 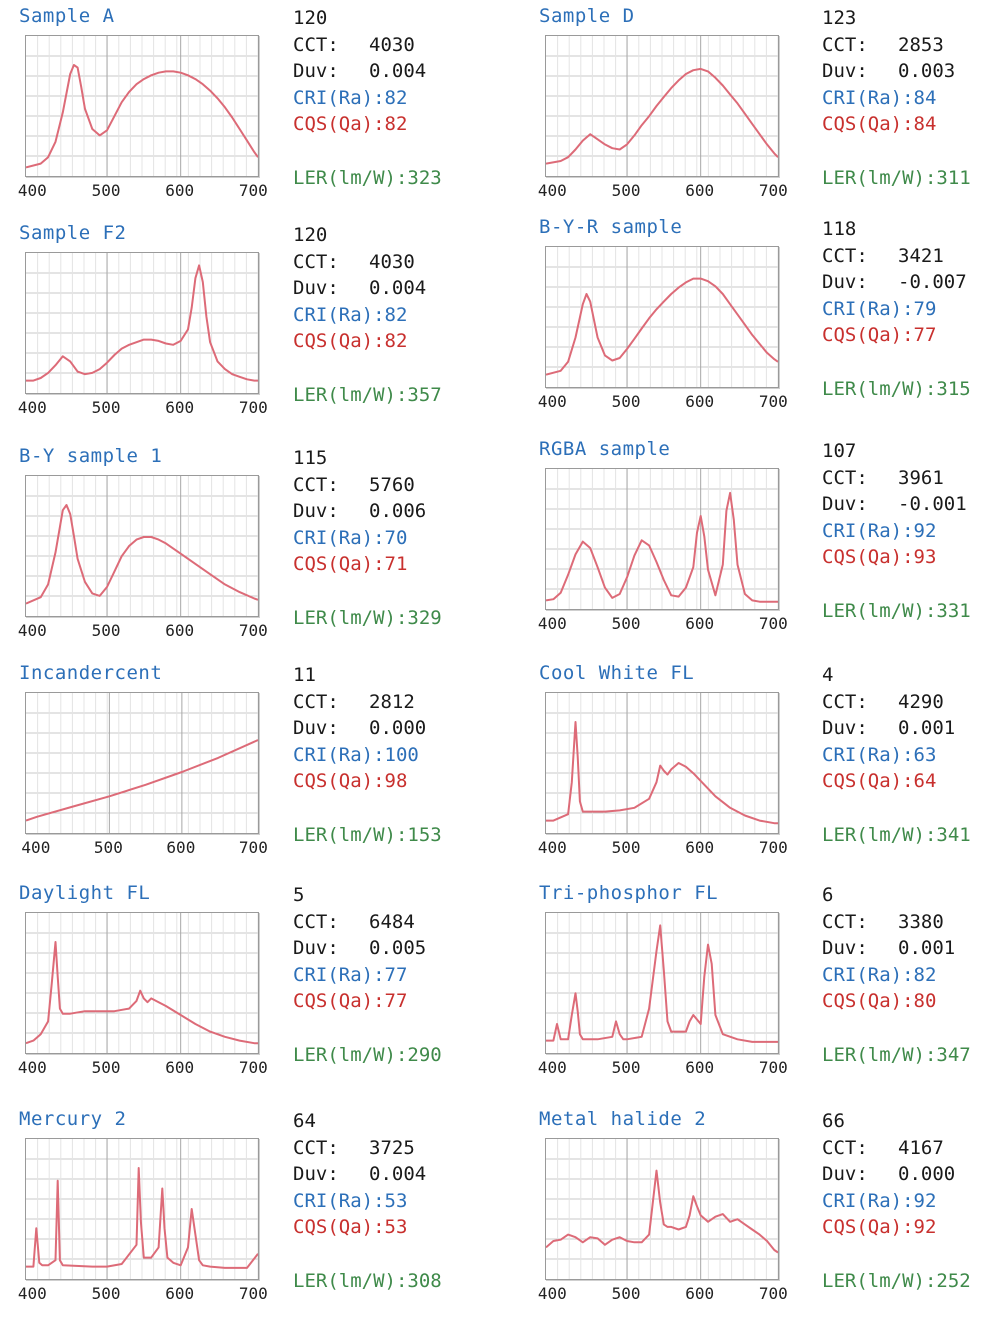 What do you see at coordinates (839, 18) in the screenshot?
I see `sample-count: 123` at bounding box center [839, 18].